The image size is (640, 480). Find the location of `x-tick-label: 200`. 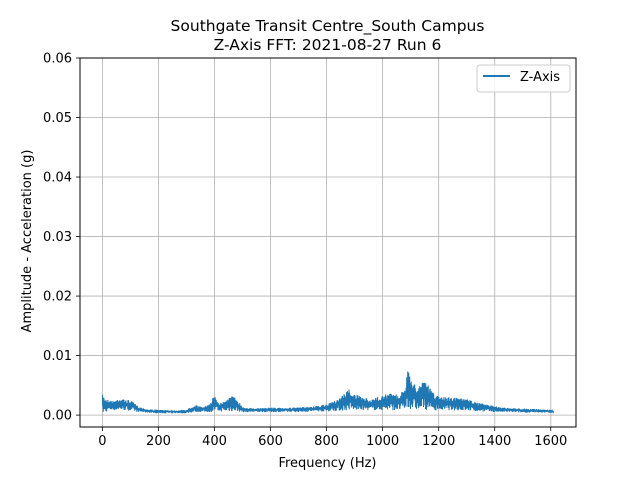

x-tick-label: 200 is located at coordinates (158, 441).